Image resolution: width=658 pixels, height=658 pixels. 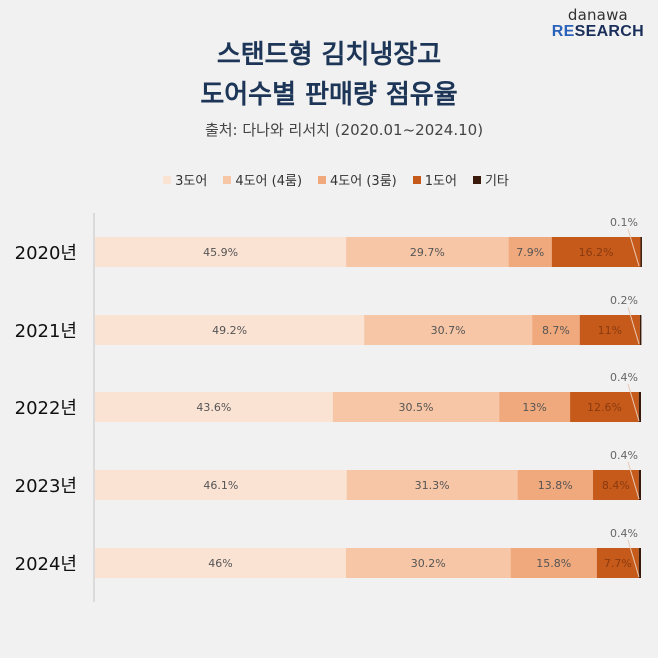 What do you see at coordinates (329, 95) in the screenshot?
I see `chart-title-line2: 도어수별 판매량 점유율` at bounding box center [329, 95].